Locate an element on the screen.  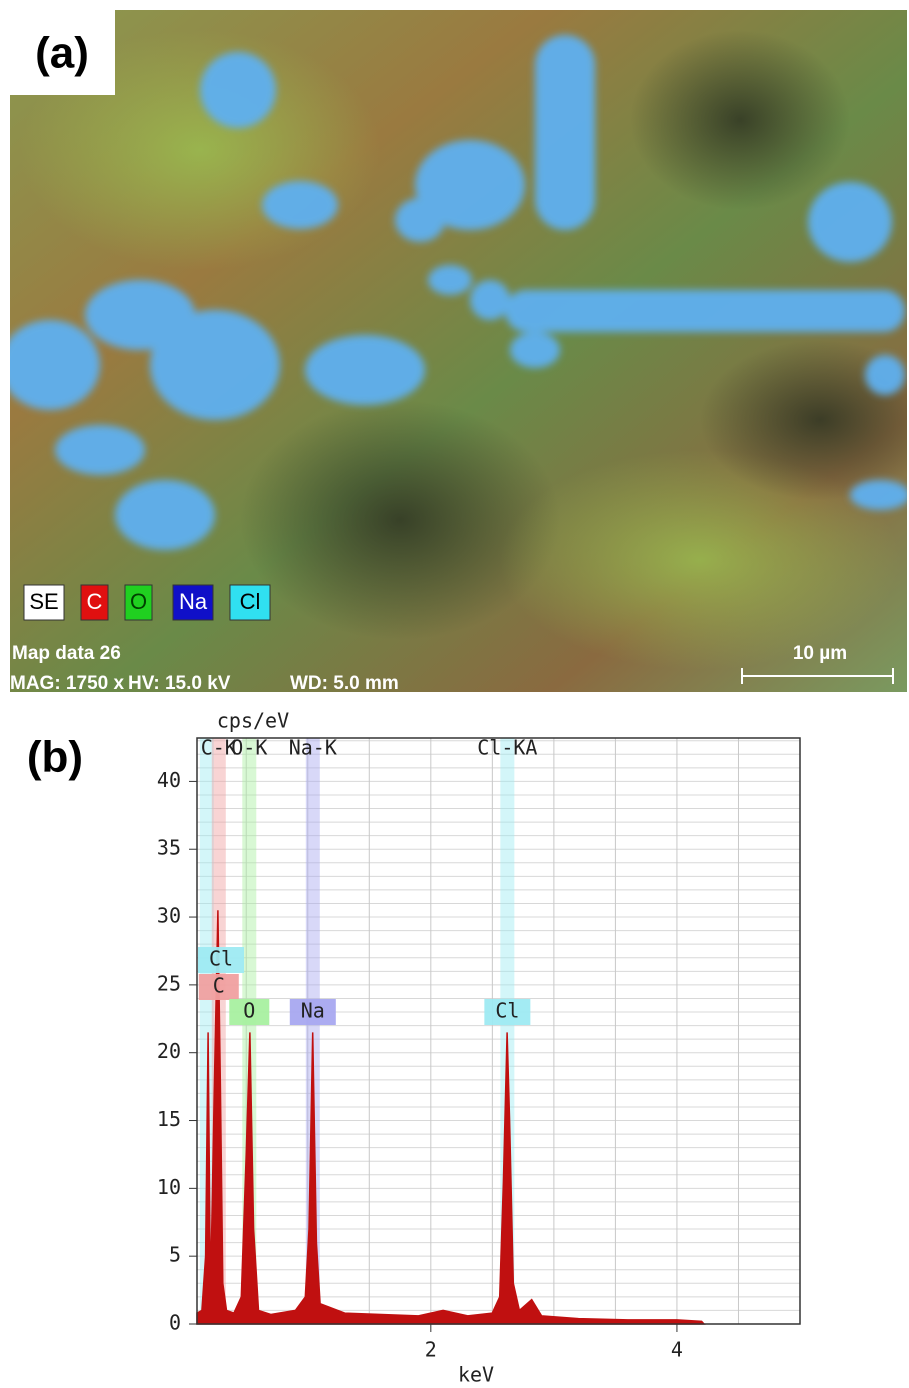
element-line-label: Na-K is located at coordinates (313, 748).